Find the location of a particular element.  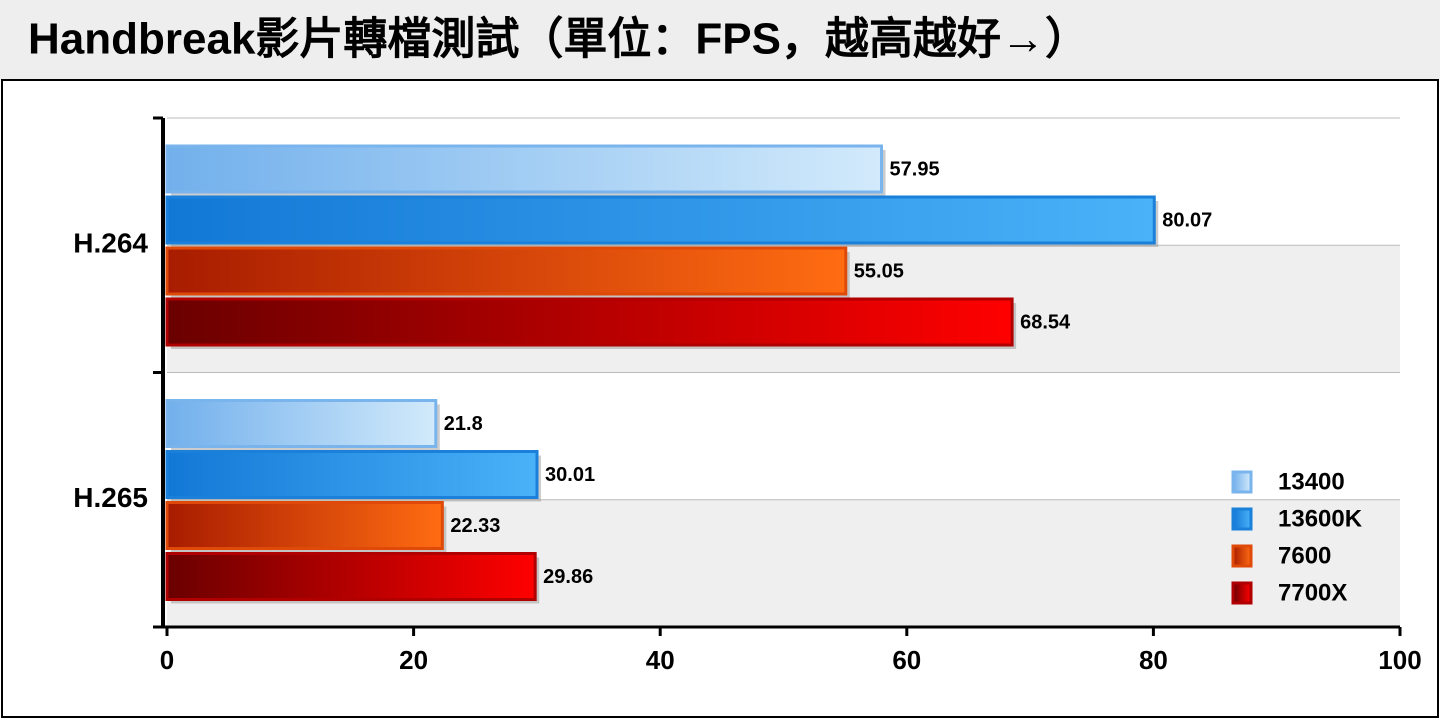

legend-label: 7700X is located at coordinates (1312, 592).